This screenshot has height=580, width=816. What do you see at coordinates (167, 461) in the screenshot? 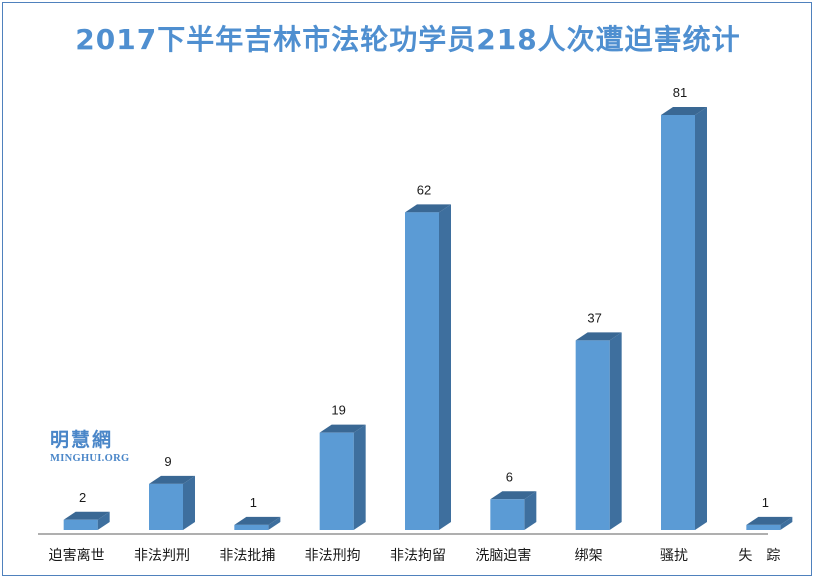
I see `data-label-1: 9` at bounding box center [167, 461].